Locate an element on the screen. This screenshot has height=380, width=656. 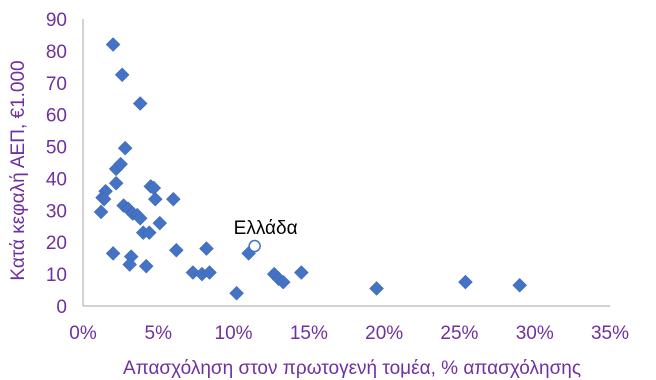
y-tick-label: 60 is located at coordinates (56, 116).